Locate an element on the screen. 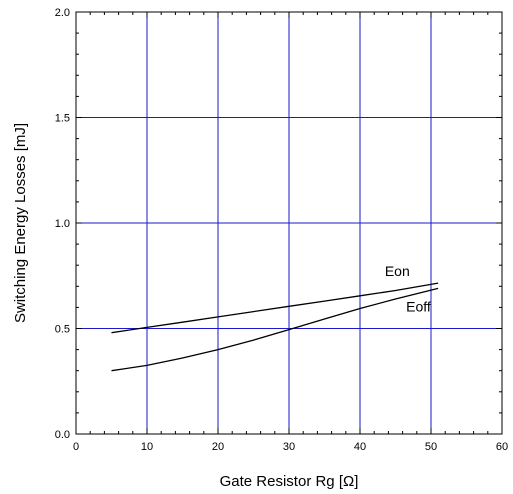 Image resolution: width=513 pixels, height=494 pixels. x-tick-label: 40 is located at coordinates (360, 447).